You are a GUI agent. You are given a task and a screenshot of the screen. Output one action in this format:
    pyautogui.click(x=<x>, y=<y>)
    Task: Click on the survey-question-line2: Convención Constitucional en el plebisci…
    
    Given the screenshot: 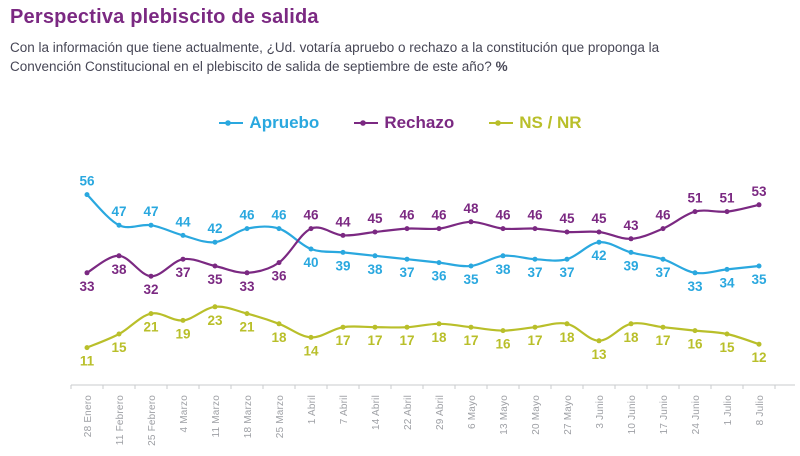 What is the action you would take?
    pyautogui.click(x=251, y=67)
    